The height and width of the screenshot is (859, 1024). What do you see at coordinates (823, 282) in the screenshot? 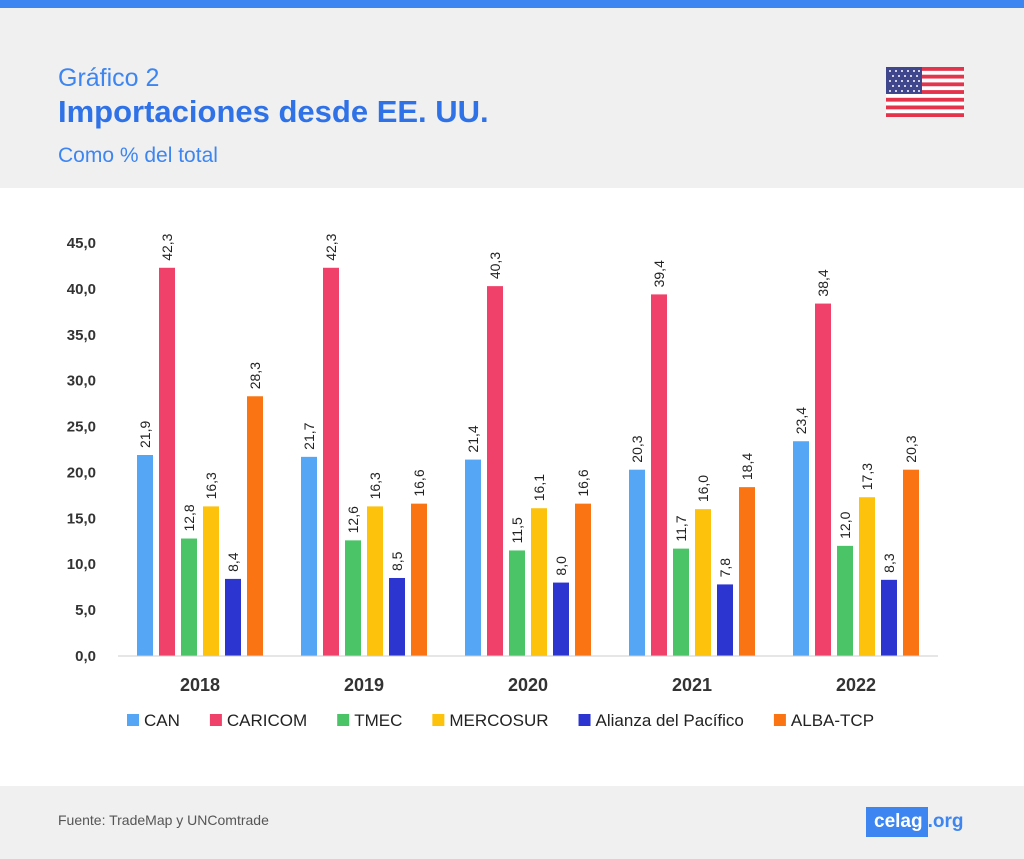
I see `data-label: 38,4` at bounding box center [823, 282].